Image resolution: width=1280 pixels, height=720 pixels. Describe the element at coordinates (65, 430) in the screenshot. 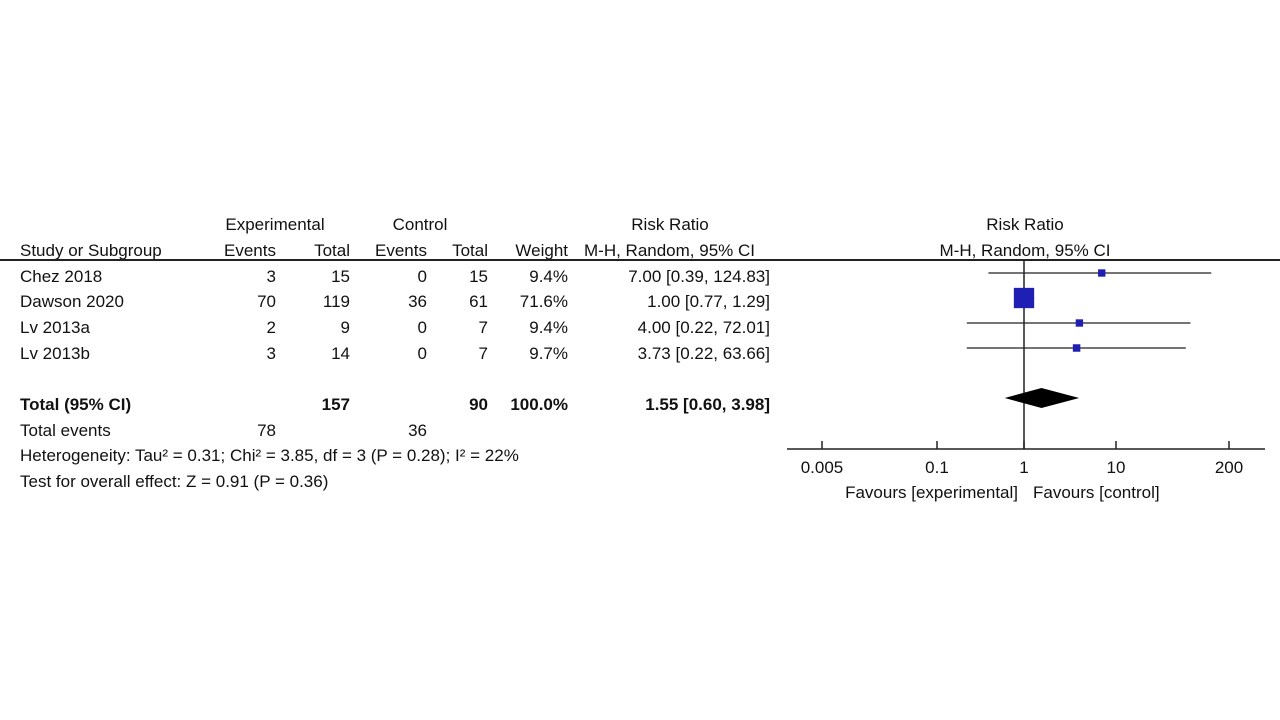

I see `total-events-label: Total events` at that location.